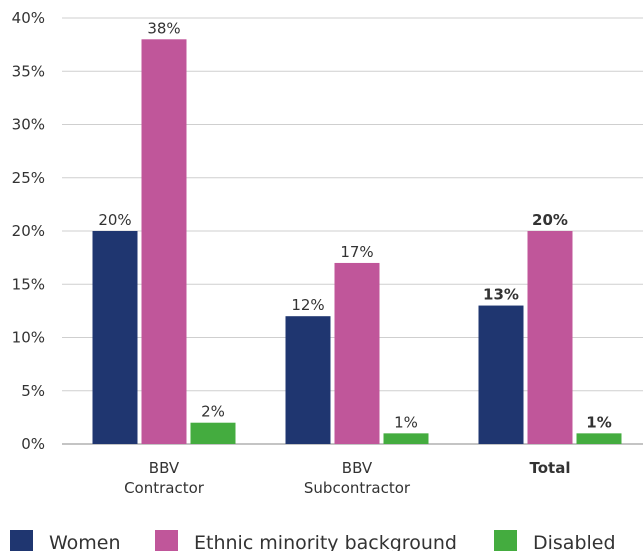 The width and height of the screenshot is (643, 555). Describe the element at coordinates (163, 28) in the screenshot. I see `data-label: 38%` at that location.